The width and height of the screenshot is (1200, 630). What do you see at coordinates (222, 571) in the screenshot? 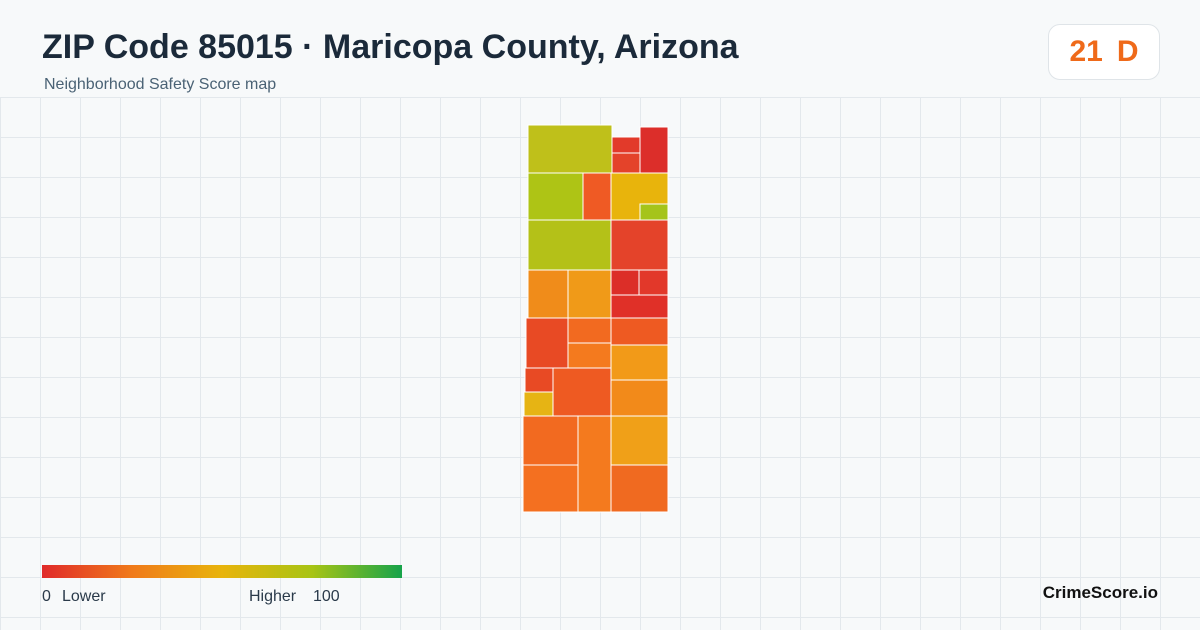
I see `legend-gradient` at bounding box center [222, 571].